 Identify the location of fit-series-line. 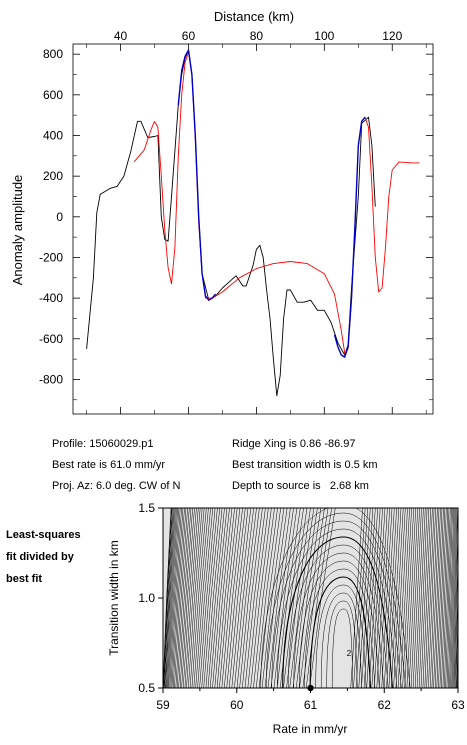
(197, 175).